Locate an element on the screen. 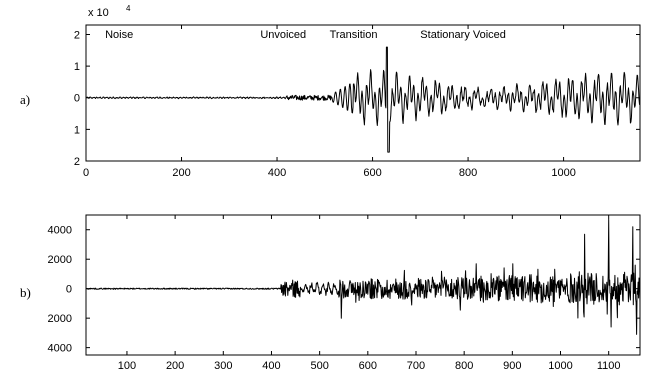 This screenshot has height=372, width=645. region-label: Stationary Voiced is located at coordinates (463, 35).